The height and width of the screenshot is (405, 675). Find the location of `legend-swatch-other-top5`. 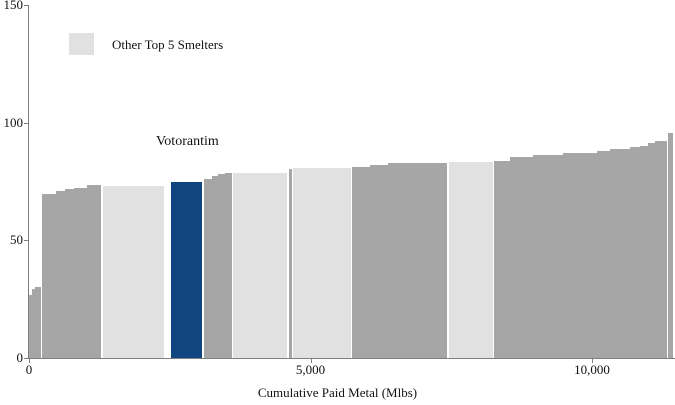

legend-swatch-other-top5 is located at coordinates (81, 44).